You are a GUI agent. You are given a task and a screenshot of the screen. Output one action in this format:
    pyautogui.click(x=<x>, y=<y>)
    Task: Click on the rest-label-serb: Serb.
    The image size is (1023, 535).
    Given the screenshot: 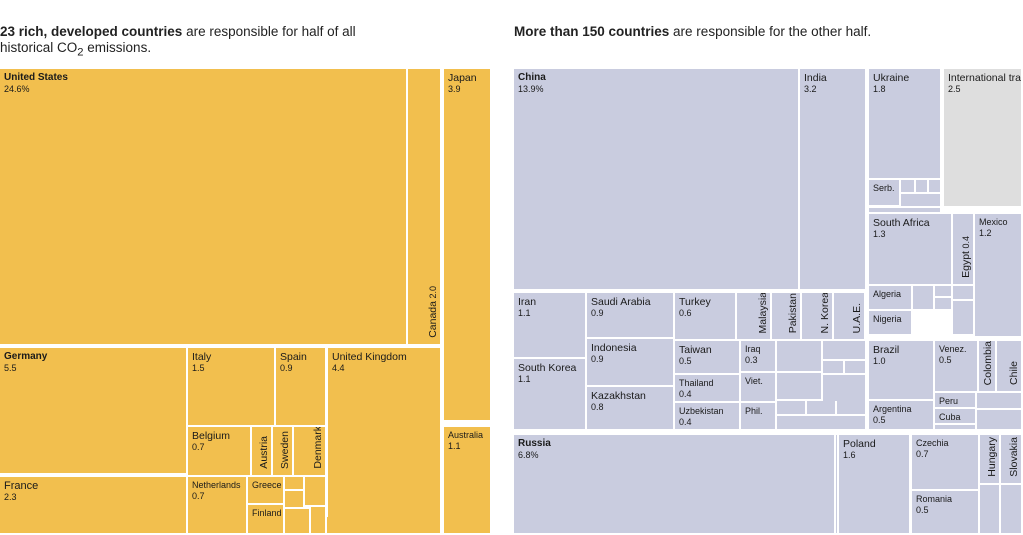 What is the action you would take?
    pyautogui.click(x=884, y=188)
    